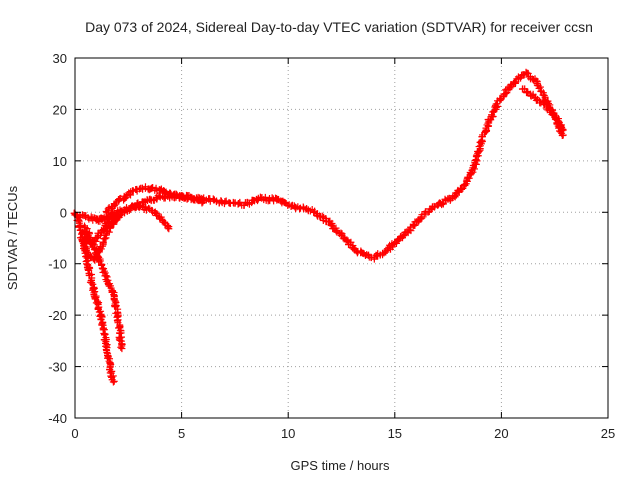  What do you see at coordinates (60, 109) in the screenshot?
I see `y-tick-label: 20` at bounding box center [60, 109].